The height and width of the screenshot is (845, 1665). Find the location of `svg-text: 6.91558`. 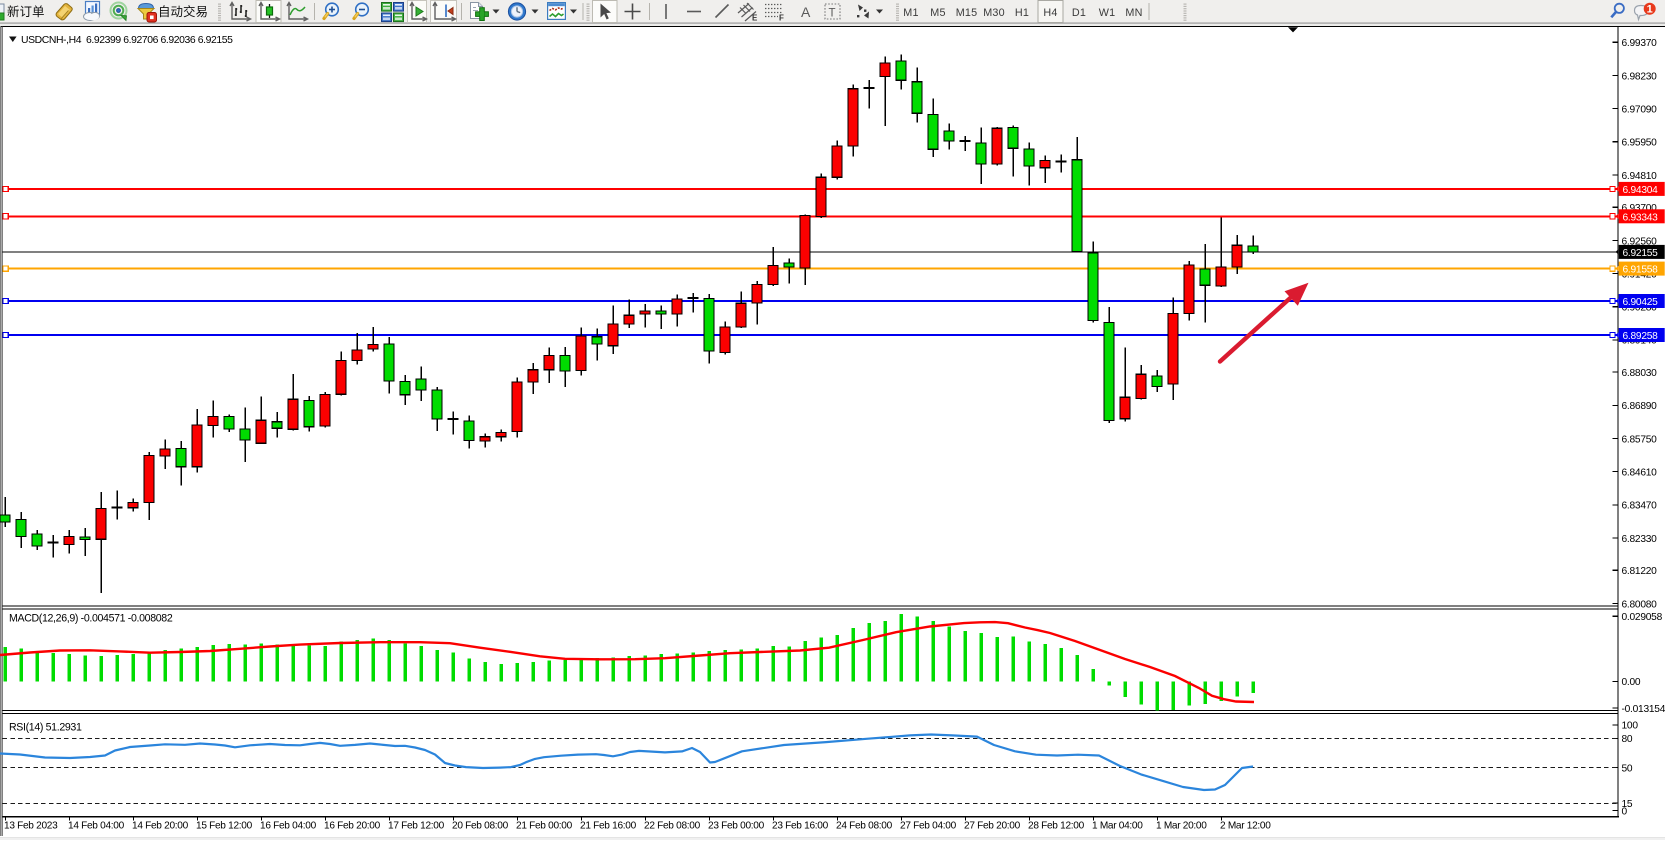

svg-text: 6.91558 is located at coordinates (1641, 270).